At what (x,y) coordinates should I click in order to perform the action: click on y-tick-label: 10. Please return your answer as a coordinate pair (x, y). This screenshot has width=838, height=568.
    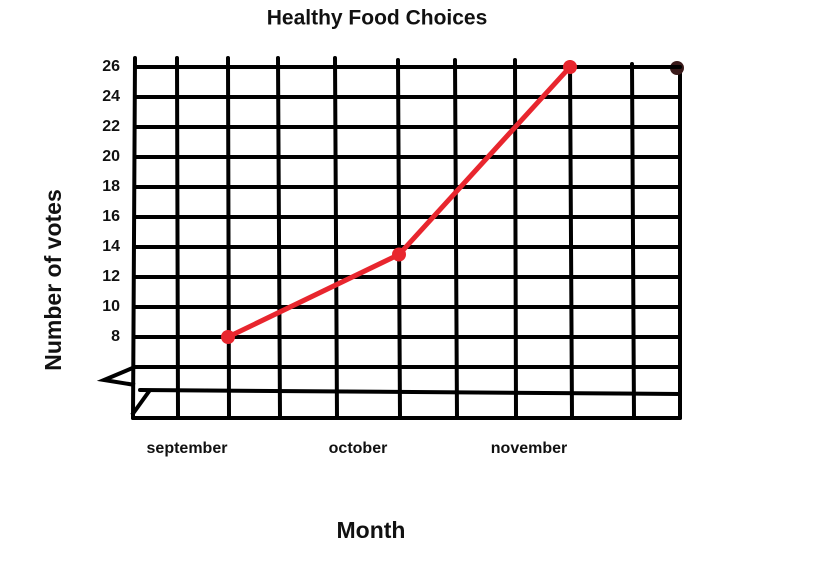
    Looking at the image, I should click on (111, 306).